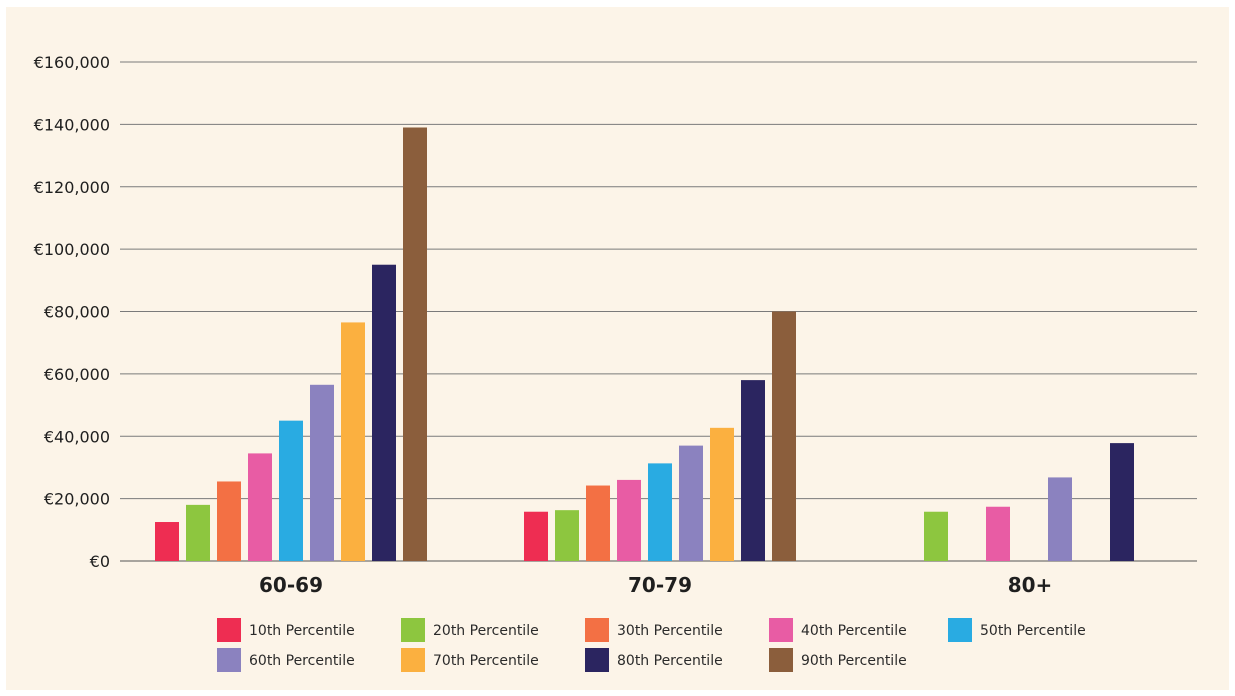 Image resolution: width=1235 pixels, height=696 pixels. Describe the element at coordinates (629, 520) in the screenshot. I see `bar-70-79-40th-percentile` at that location.